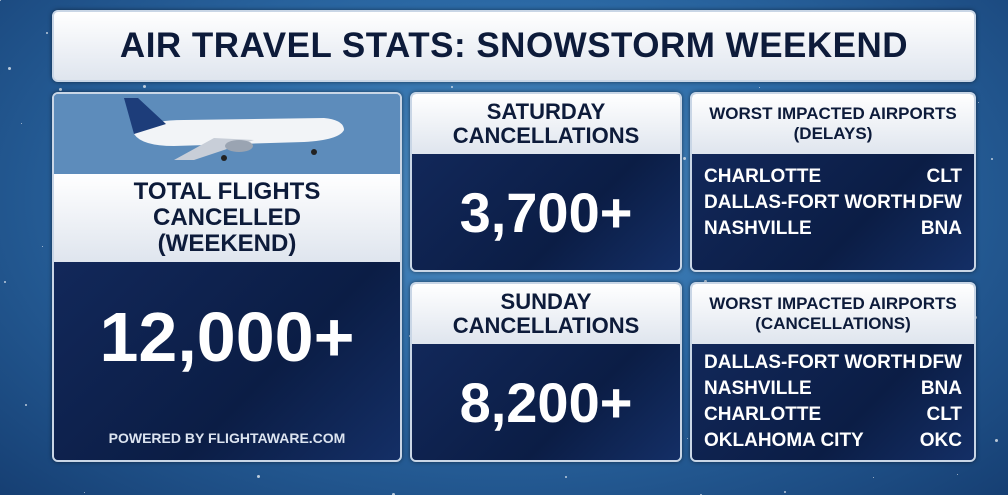  I want to click on title: AIR TRAVEL STATS: SNOWSTORM WEEKEND, so click(514, 45).